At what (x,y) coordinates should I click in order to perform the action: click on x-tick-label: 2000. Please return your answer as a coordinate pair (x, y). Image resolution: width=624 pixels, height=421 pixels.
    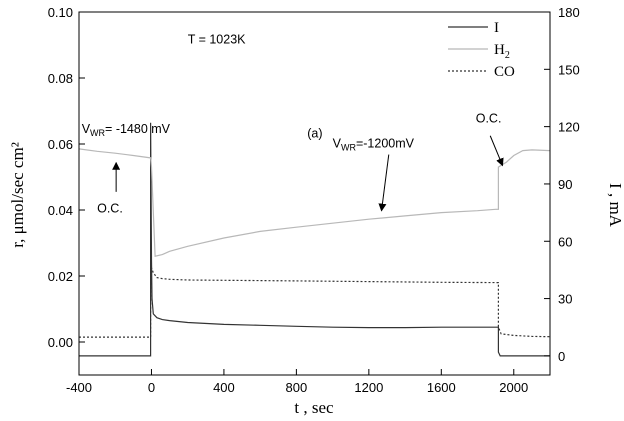
    Looking at the image, I should click on (513, 387).